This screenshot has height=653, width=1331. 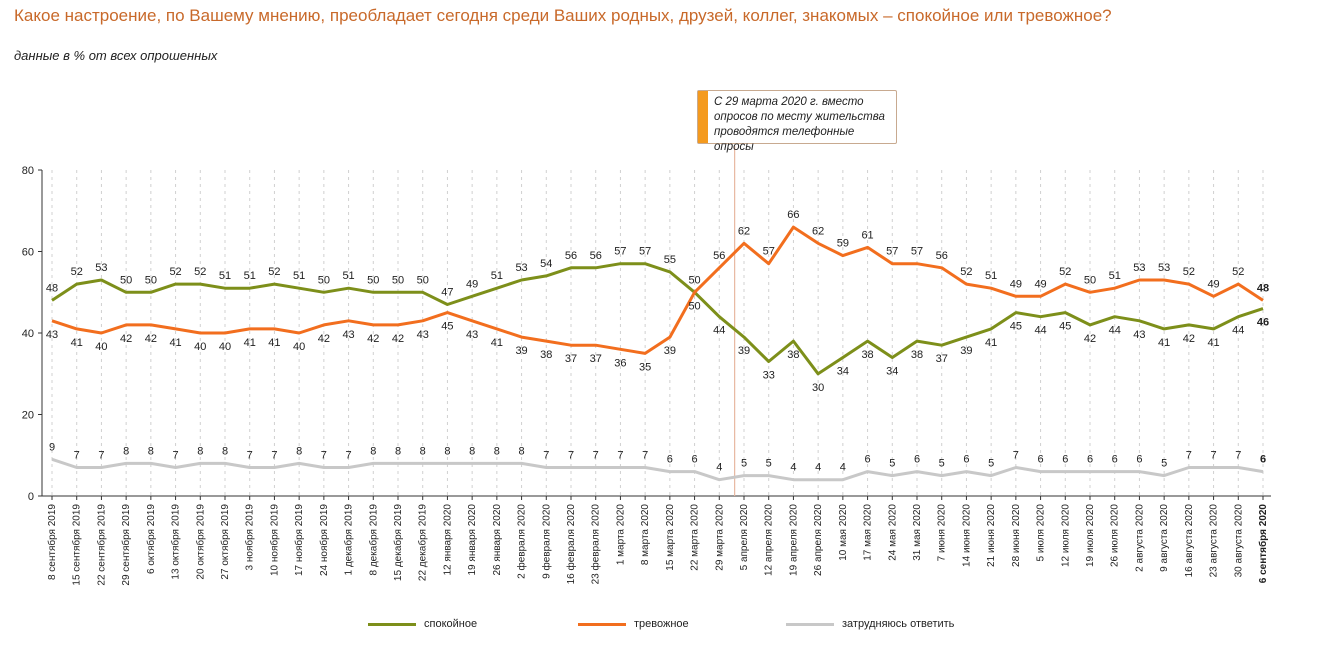 What do you see at coordinates (101, 545) in the screenshot?
I see `x-tick-label: 22 сентября 2019` at bounding box center [101, 545].